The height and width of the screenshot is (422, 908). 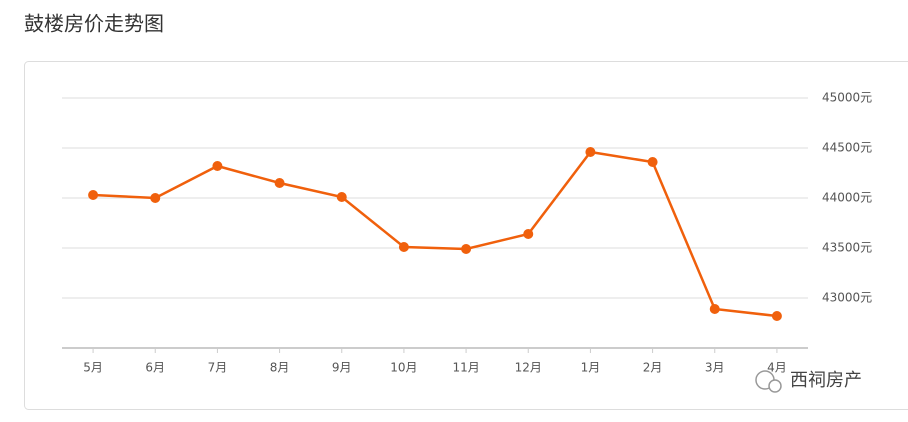 What do you see at coordinates (653, 368) in the screenshot?
I see `x-tick-label: 2月` at bounding box center [653, 368].